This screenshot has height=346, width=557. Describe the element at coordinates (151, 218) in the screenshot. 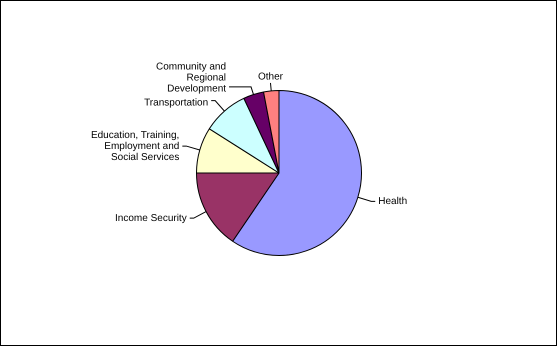

I see `slice-label: Income Security` at that location.